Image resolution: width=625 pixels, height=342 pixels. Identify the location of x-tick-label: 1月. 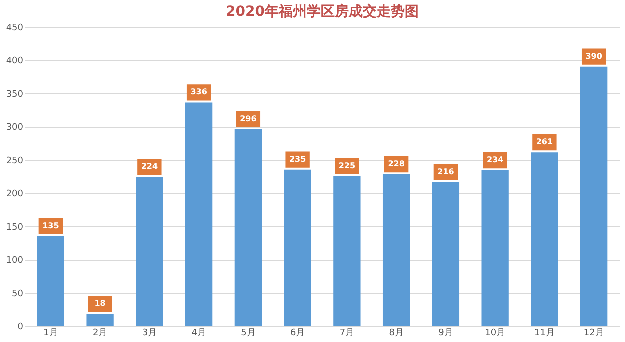
(51, 333).